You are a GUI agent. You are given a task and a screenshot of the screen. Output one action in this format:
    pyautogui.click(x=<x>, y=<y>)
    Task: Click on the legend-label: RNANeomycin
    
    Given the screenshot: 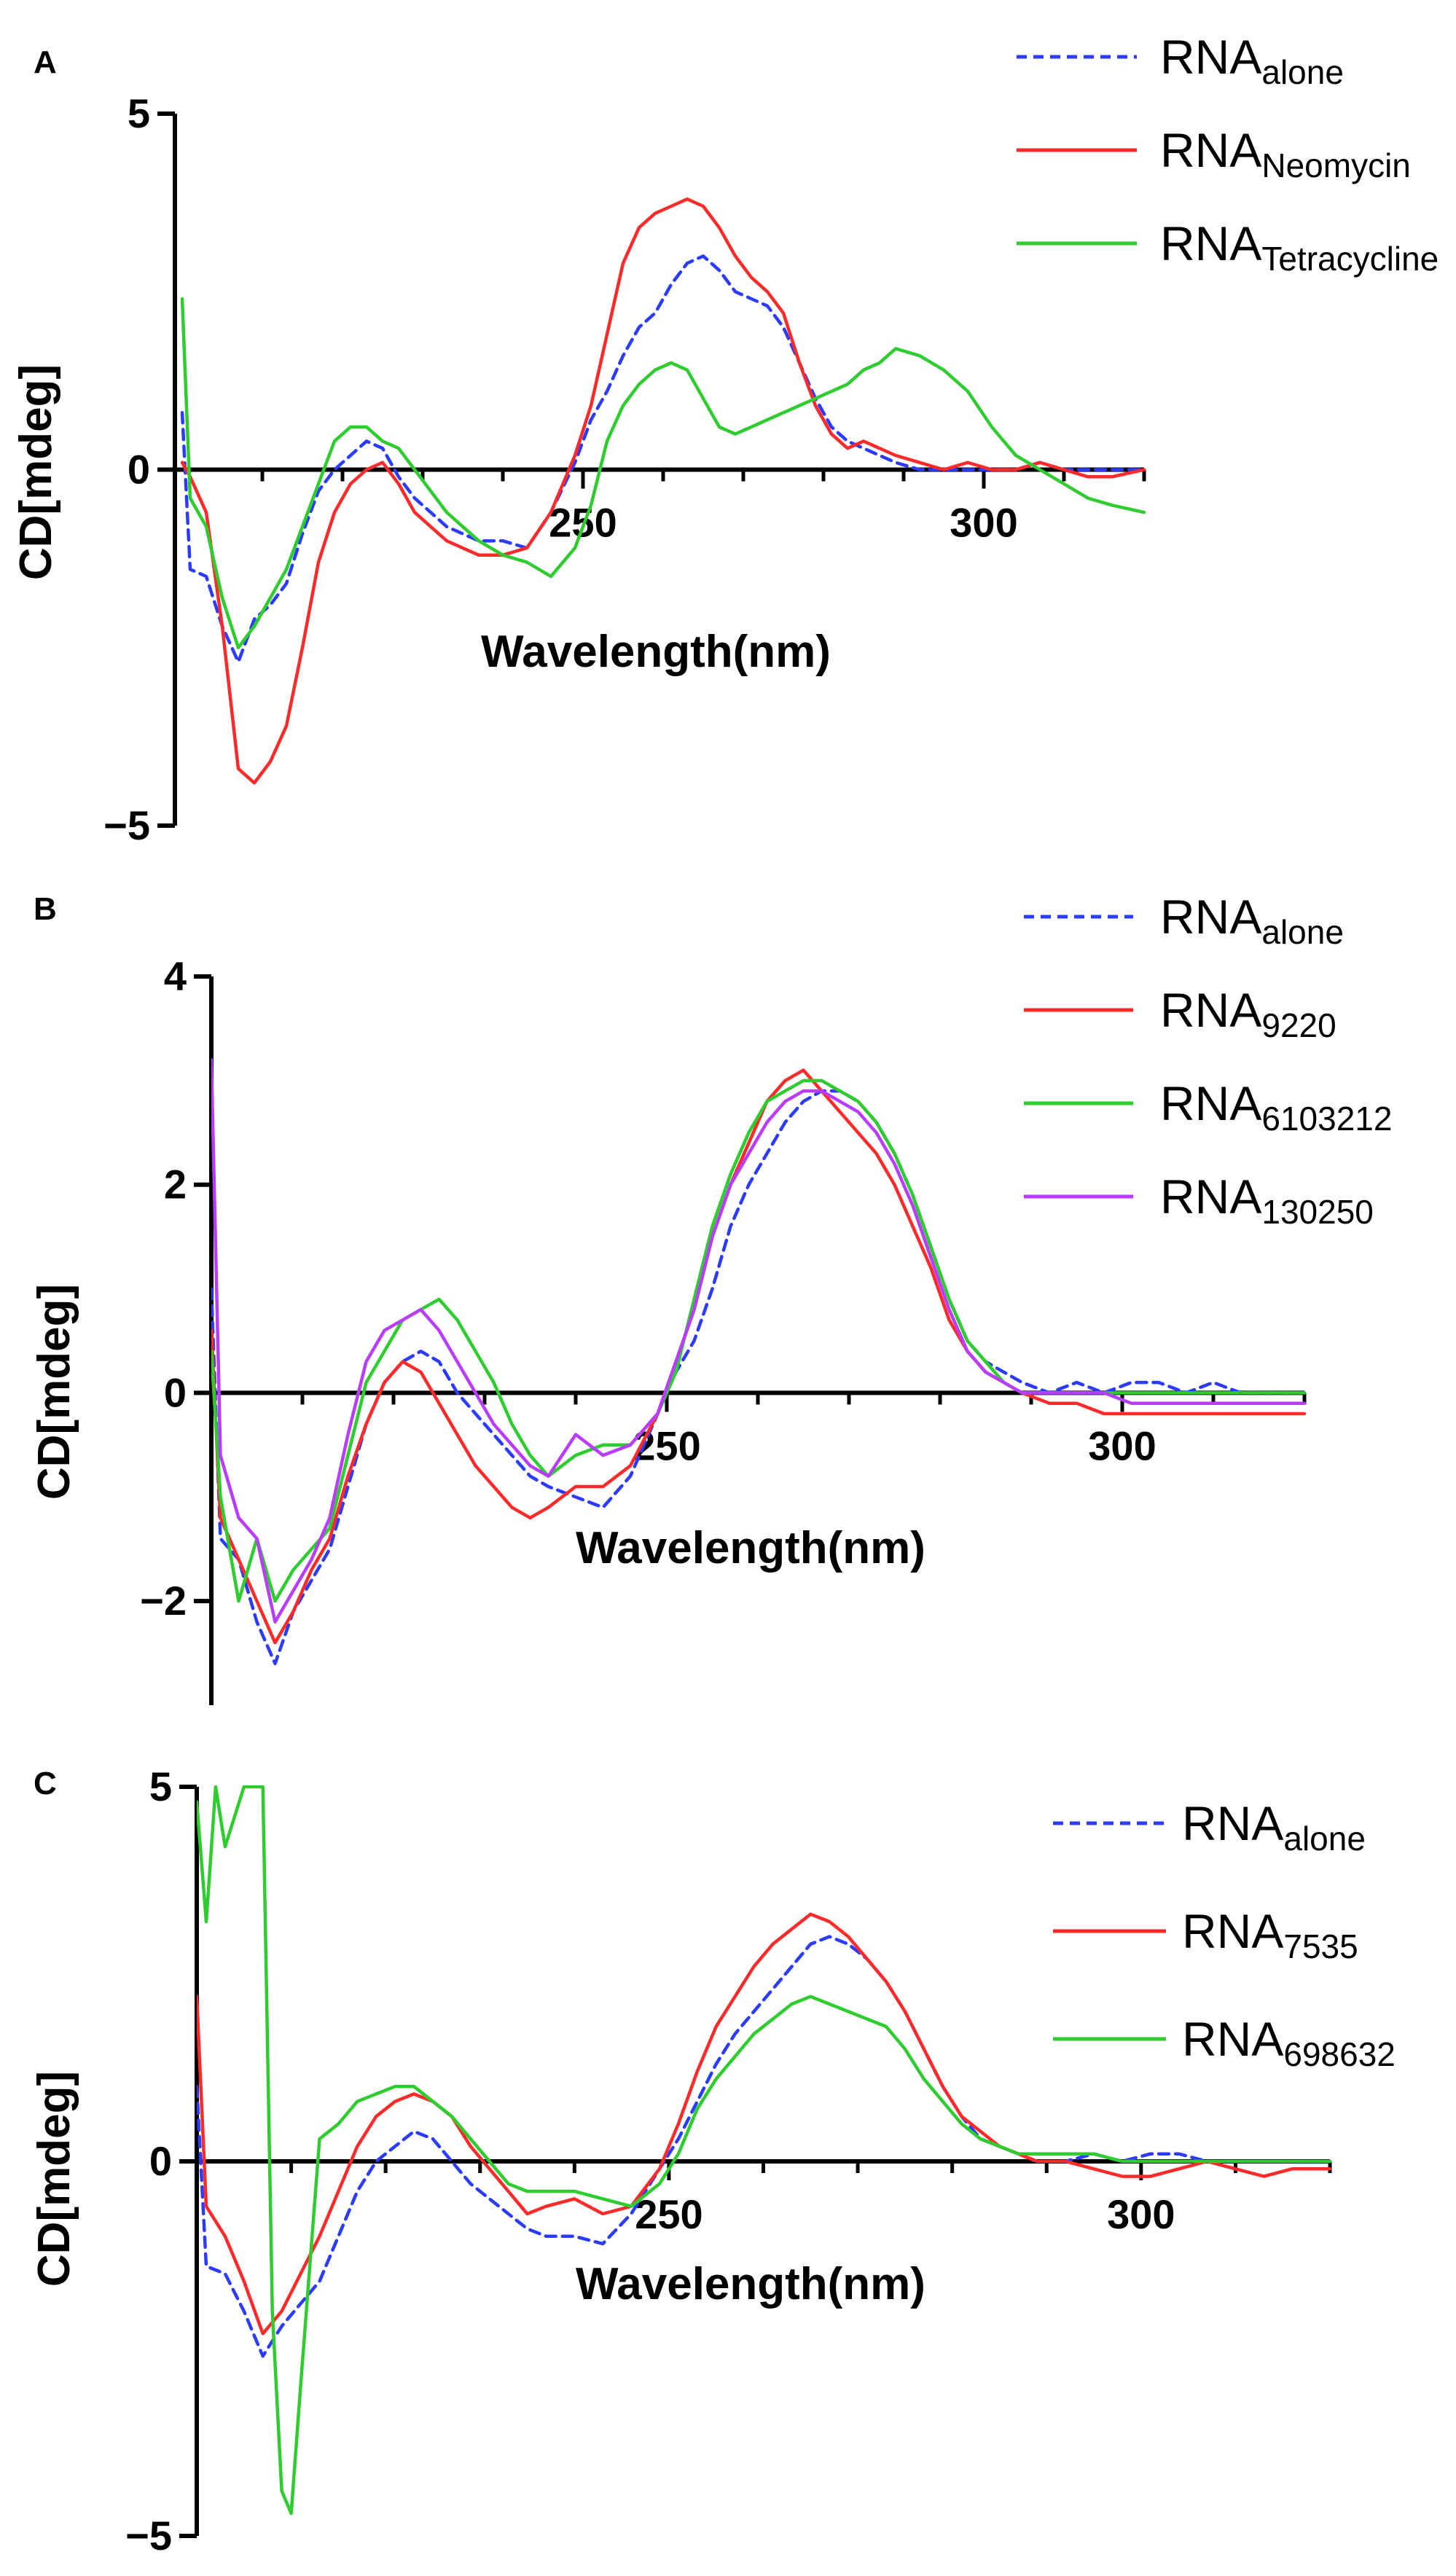 What is the action you would take?
    pyautogui.click(x=1285, y=153)
    